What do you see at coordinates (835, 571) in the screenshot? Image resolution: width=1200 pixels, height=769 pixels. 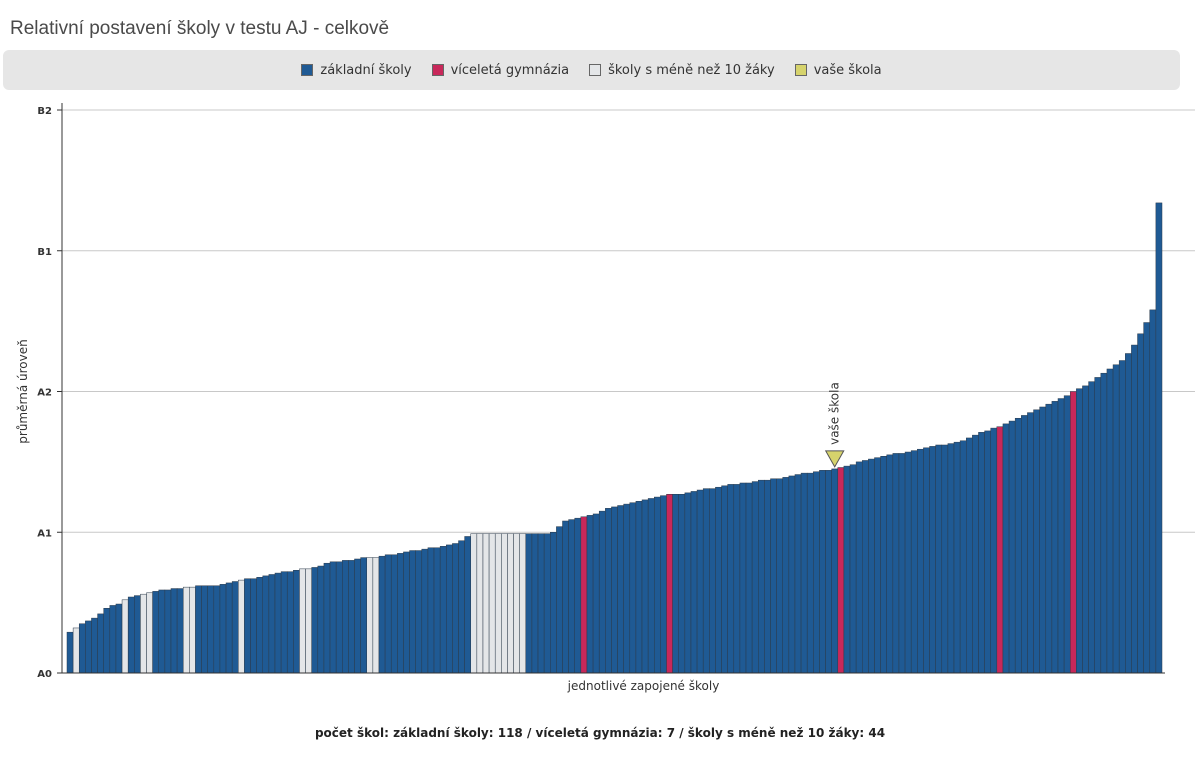 I see `bar-your-school` at bounding box center [835, 571].